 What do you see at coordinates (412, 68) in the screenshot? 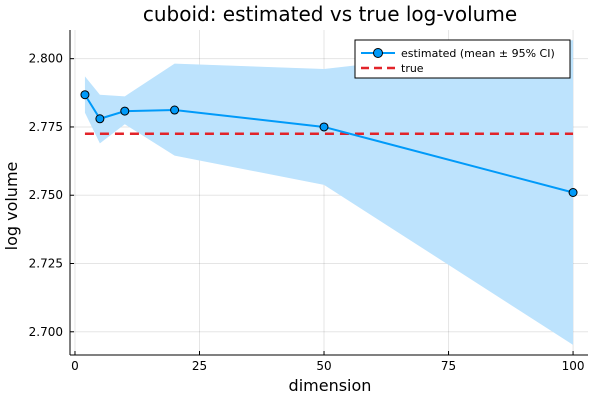
I see `legend-true-label: true` at bounding box center [412, 68].